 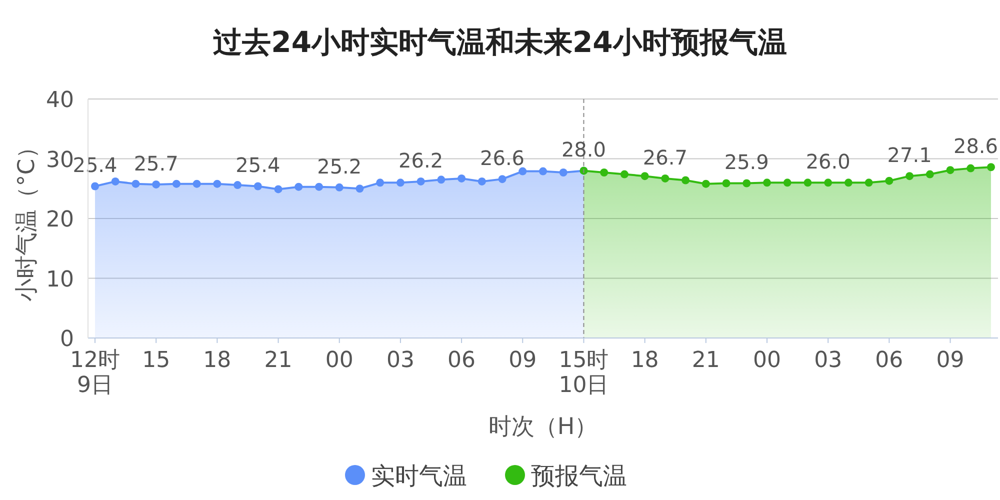 I want to click on data-label: 27.1, so click(x=909, y=155).